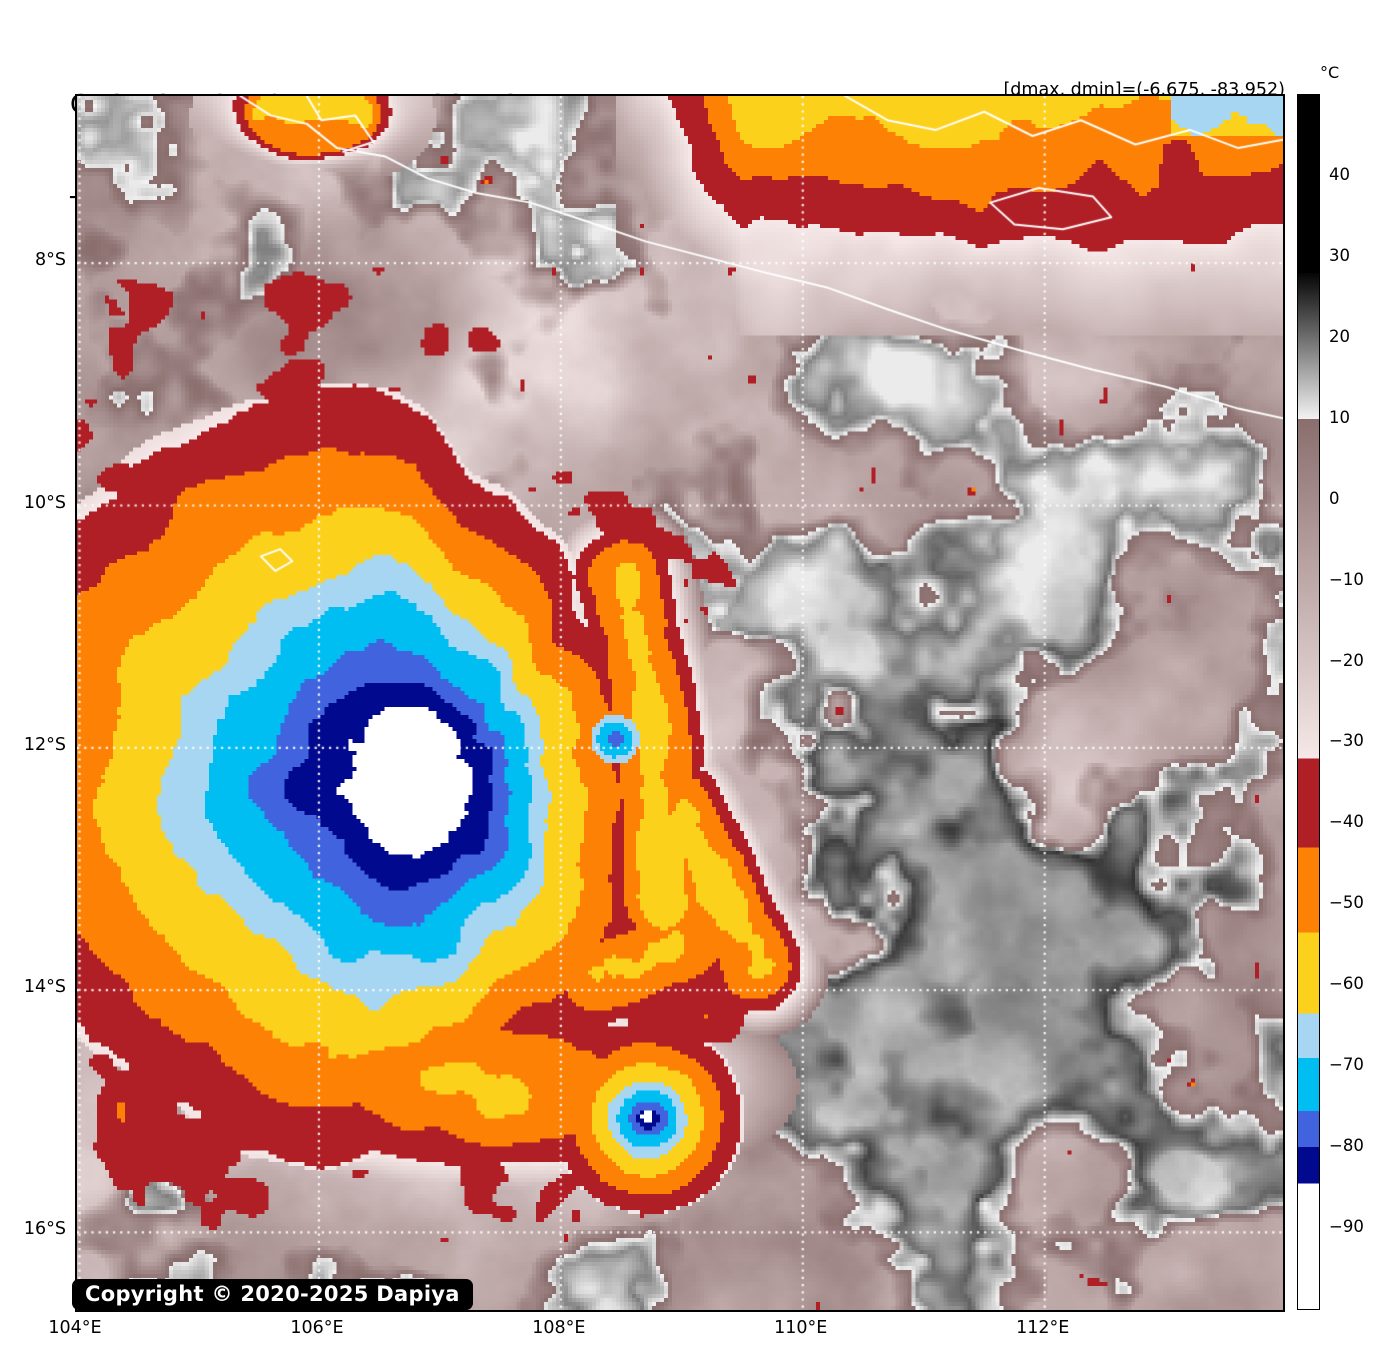 This screenshot has height=1359, width=1388. I want to click on lat-tick-12: 12°S, so click(44, 744).